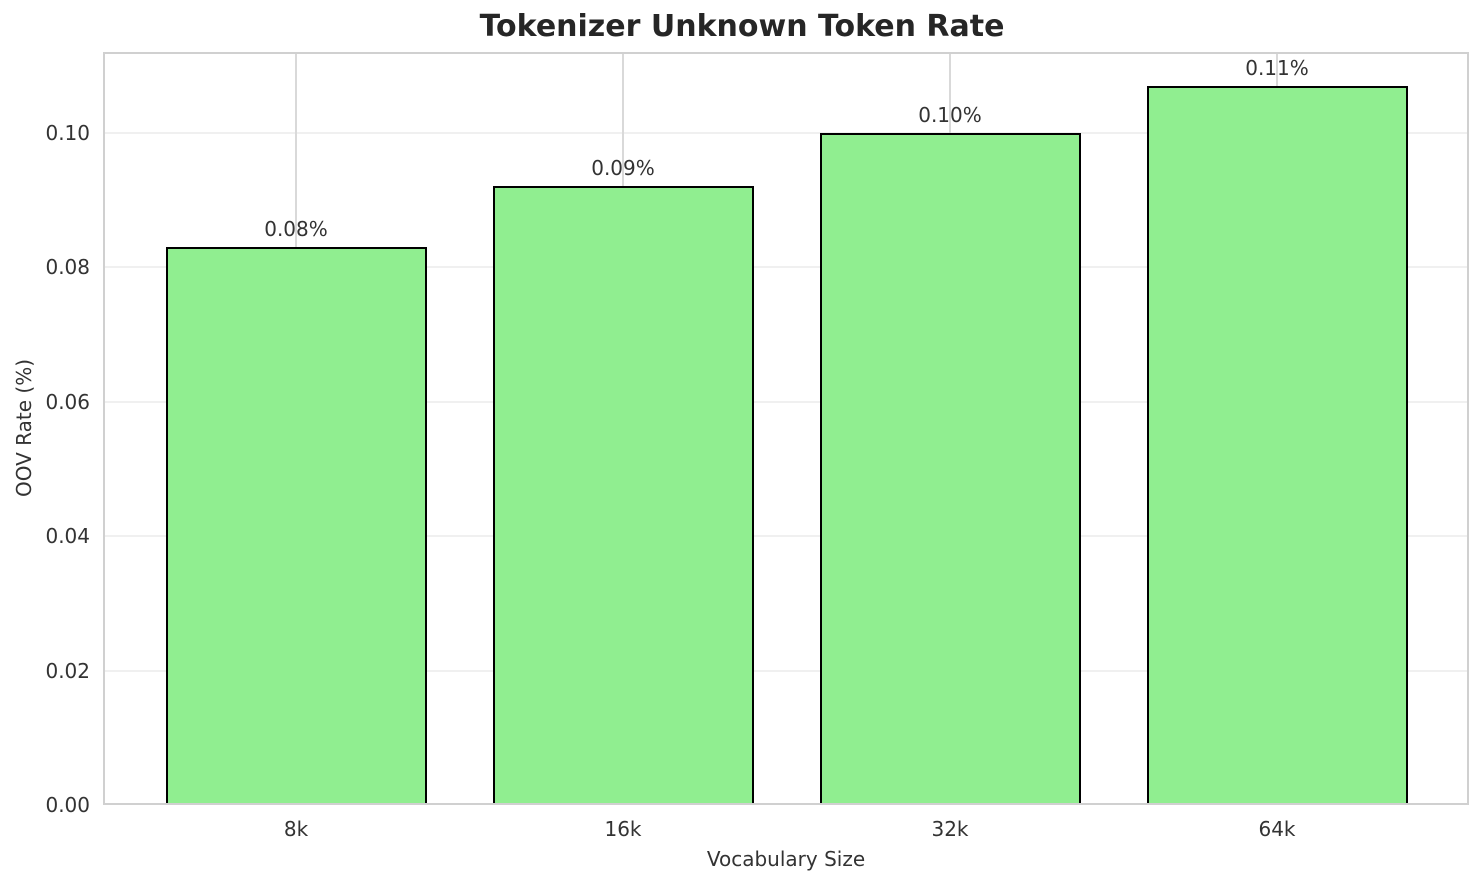 This screenshot has height=885, width=1484. What do you see at coordinates (67, 132) in the screenshot?
I see `y-tick-label: 0.10` at bounding box center [67, 132].